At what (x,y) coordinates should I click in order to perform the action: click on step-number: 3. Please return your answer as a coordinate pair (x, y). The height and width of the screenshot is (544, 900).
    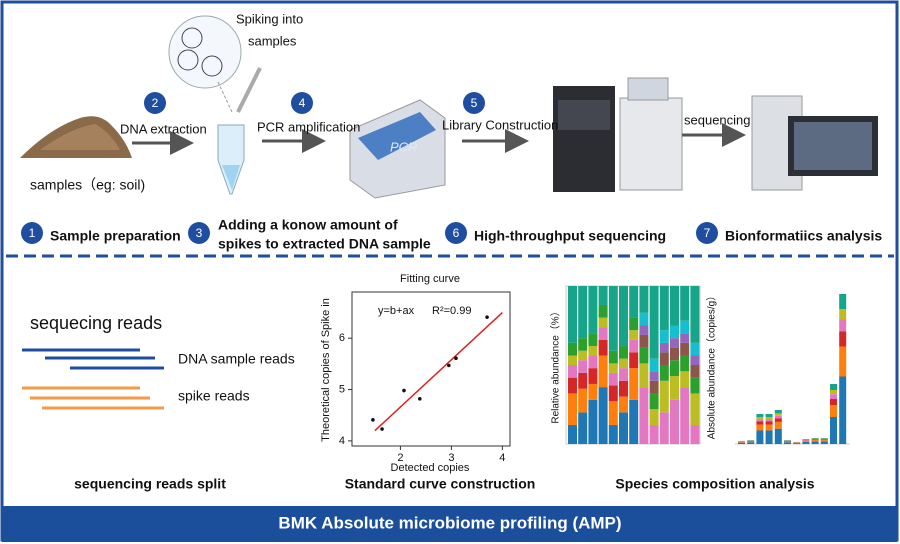
    Looking at the image, I should click on (199, 233).